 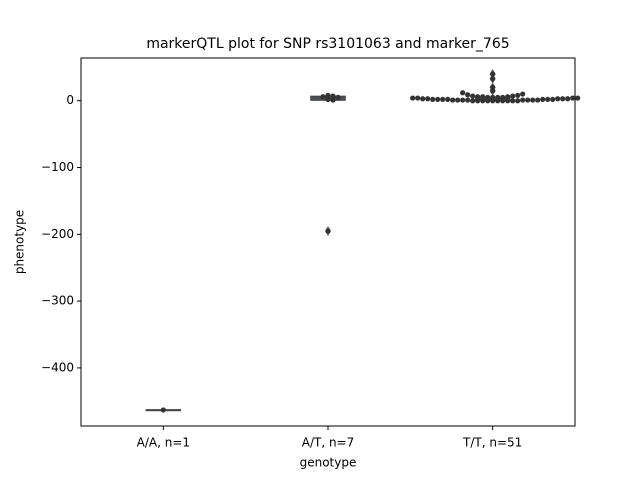 What do you see at coordinates (328, 443) in the screenshot?
I see `x-tick-label: A/T, n=7` at bounding box center [328, 443].